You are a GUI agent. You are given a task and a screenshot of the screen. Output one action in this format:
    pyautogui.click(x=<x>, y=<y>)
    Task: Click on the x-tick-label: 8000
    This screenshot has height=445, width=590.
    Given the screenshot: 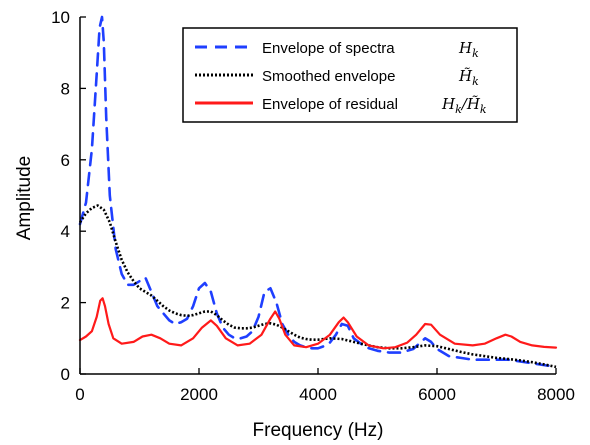 What is the action you would take?
    pyautogui.click(x=556, y=394)
    